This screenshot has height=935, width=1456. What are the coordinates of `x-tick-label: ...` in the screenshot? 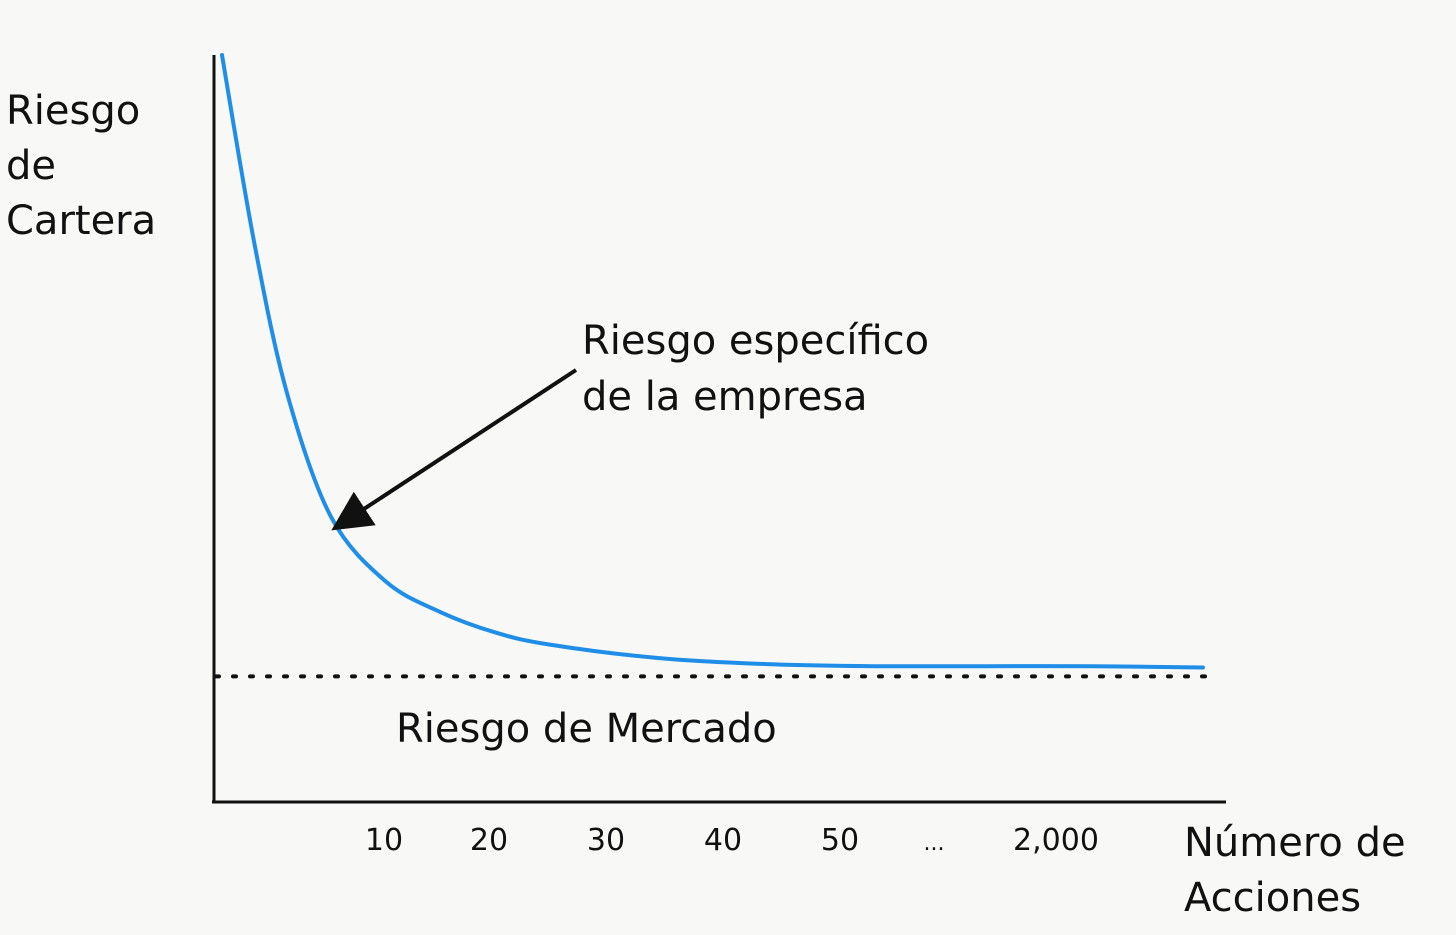 It's located at (934, 843).